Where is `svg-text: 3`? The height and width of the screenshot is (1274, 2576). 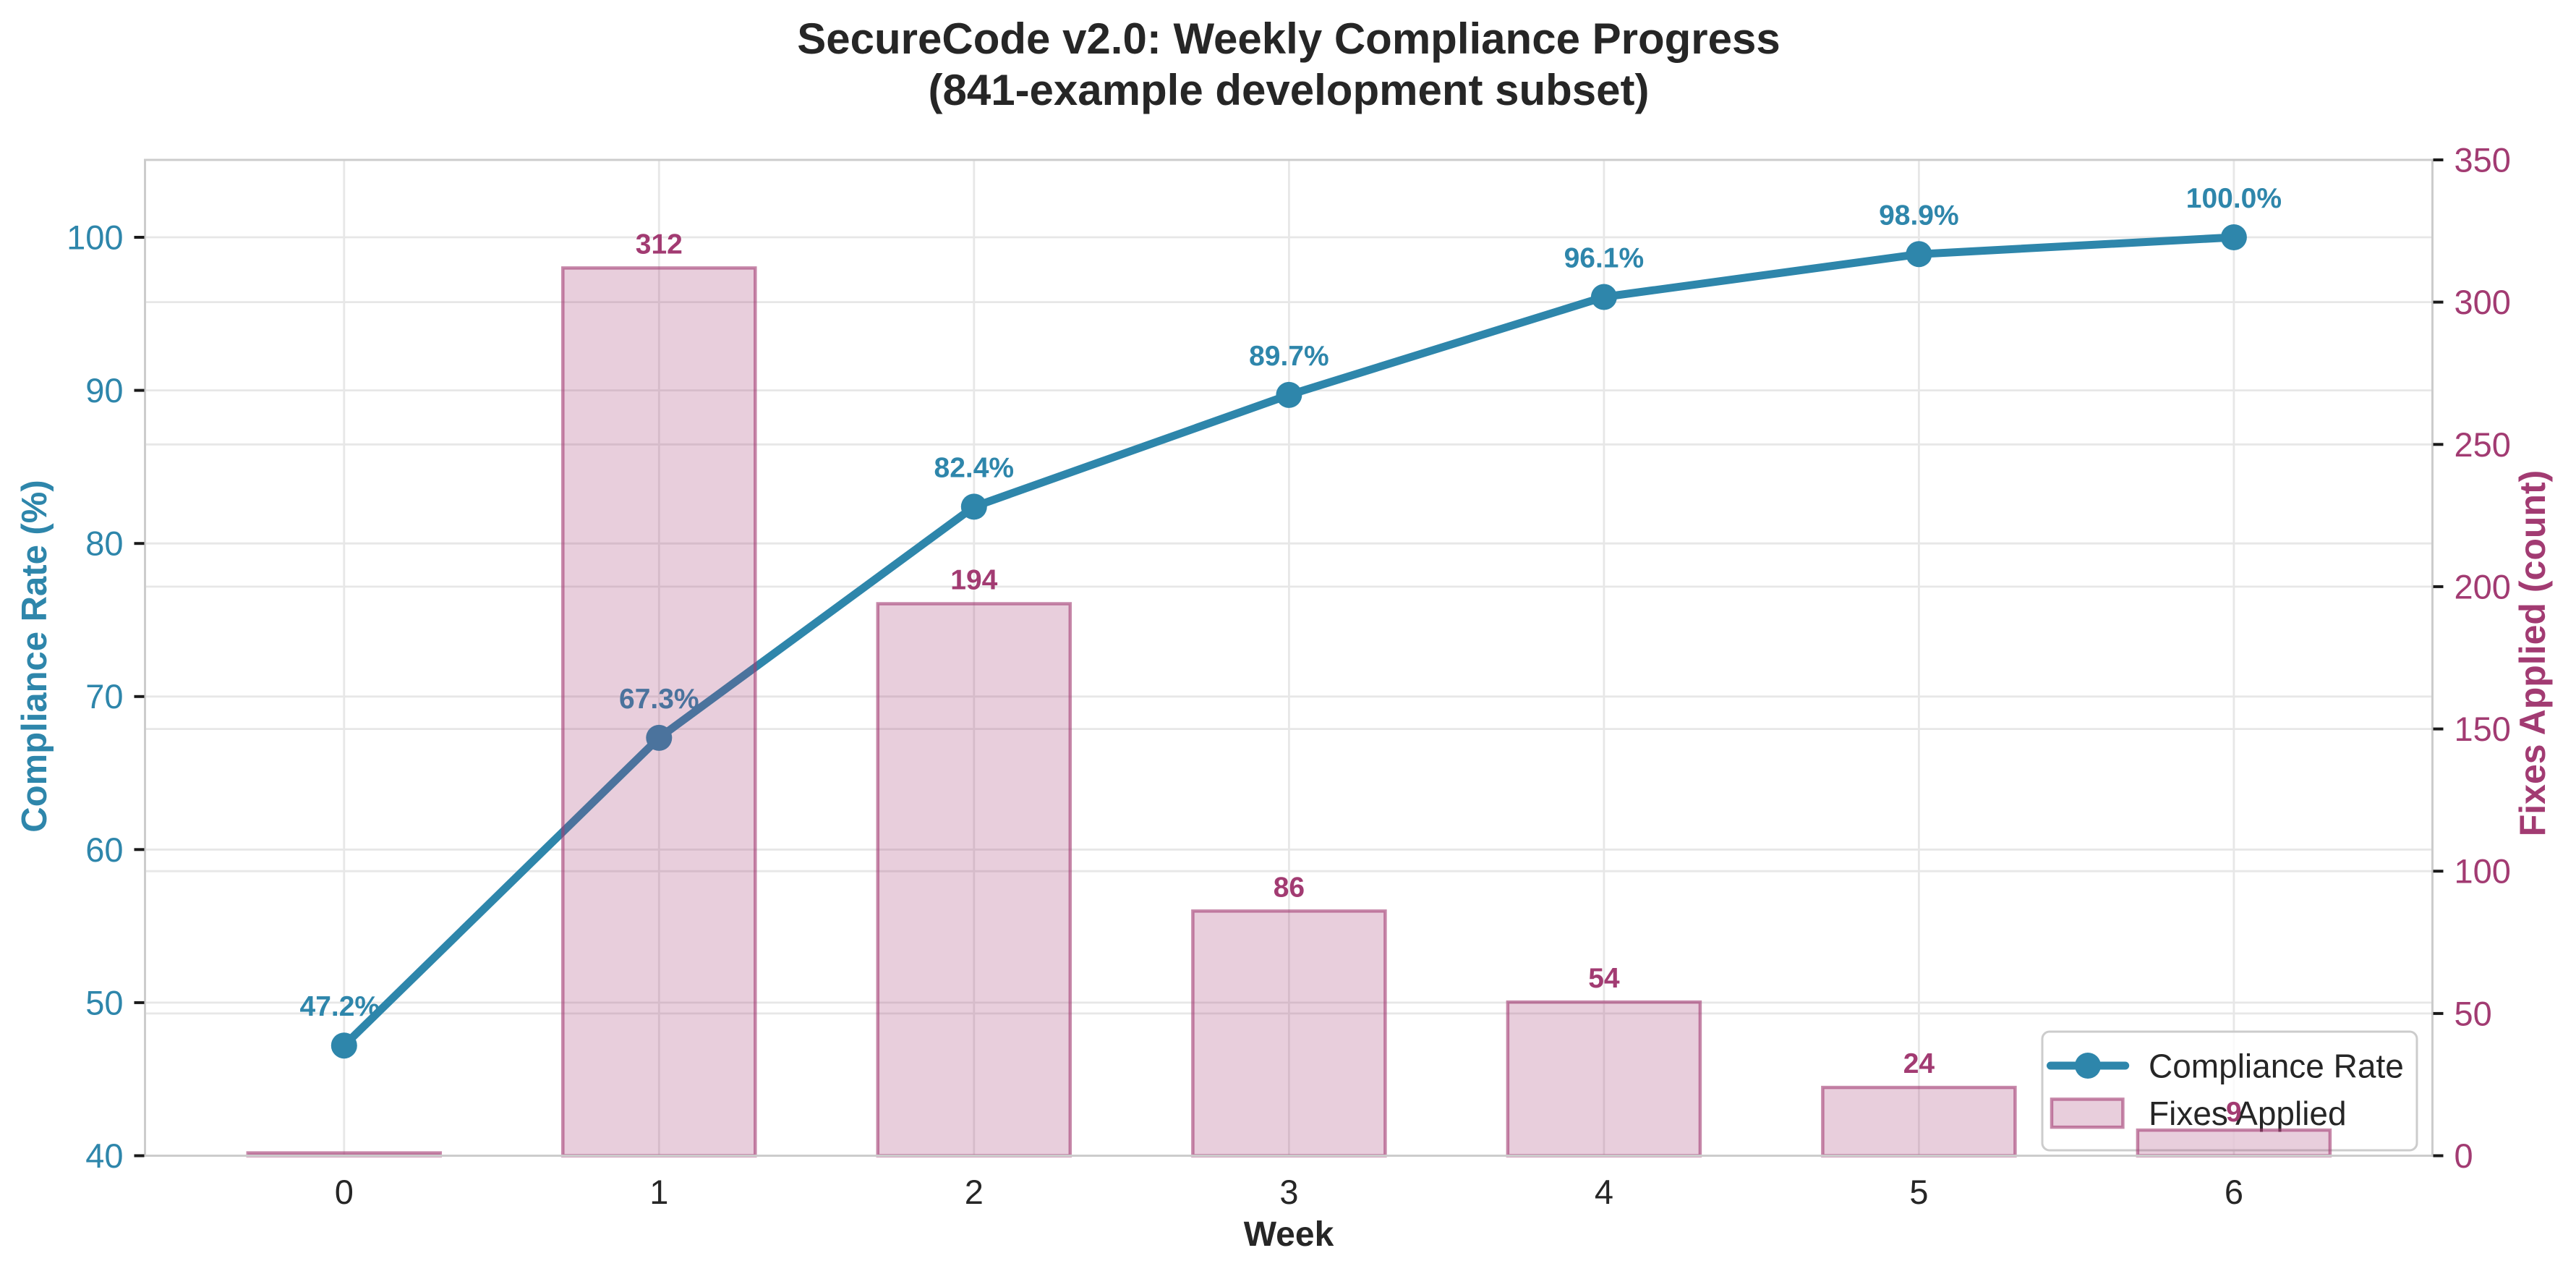 svg-text: 3 is located at coordinates (1289, 1192).